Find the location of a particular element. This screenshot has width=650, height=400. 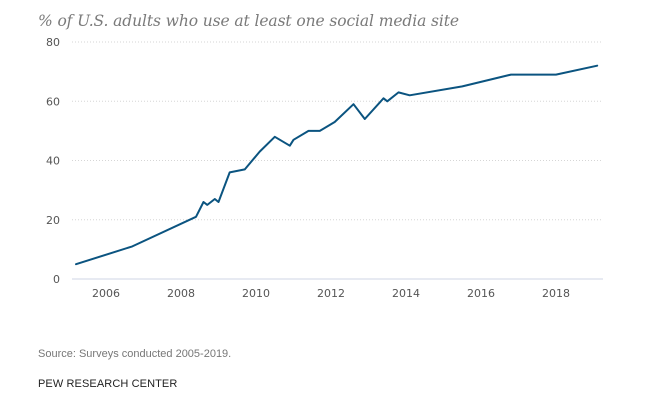

x-axis-ticks: 2006 2008 2010 2012 2014 2016 2018 is located at coordinates (331, 293).